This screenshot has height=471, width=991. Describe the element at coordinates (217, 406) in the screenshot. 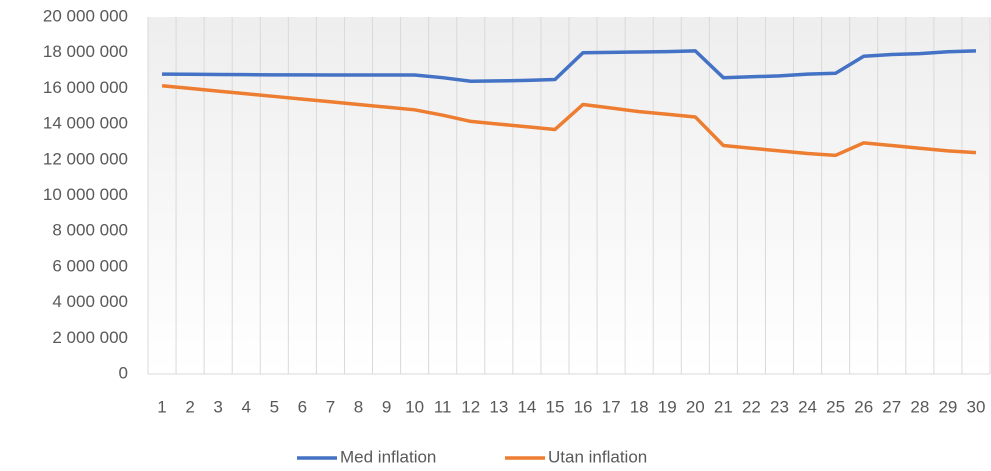

I see `x-tick-label: 3` at that location.